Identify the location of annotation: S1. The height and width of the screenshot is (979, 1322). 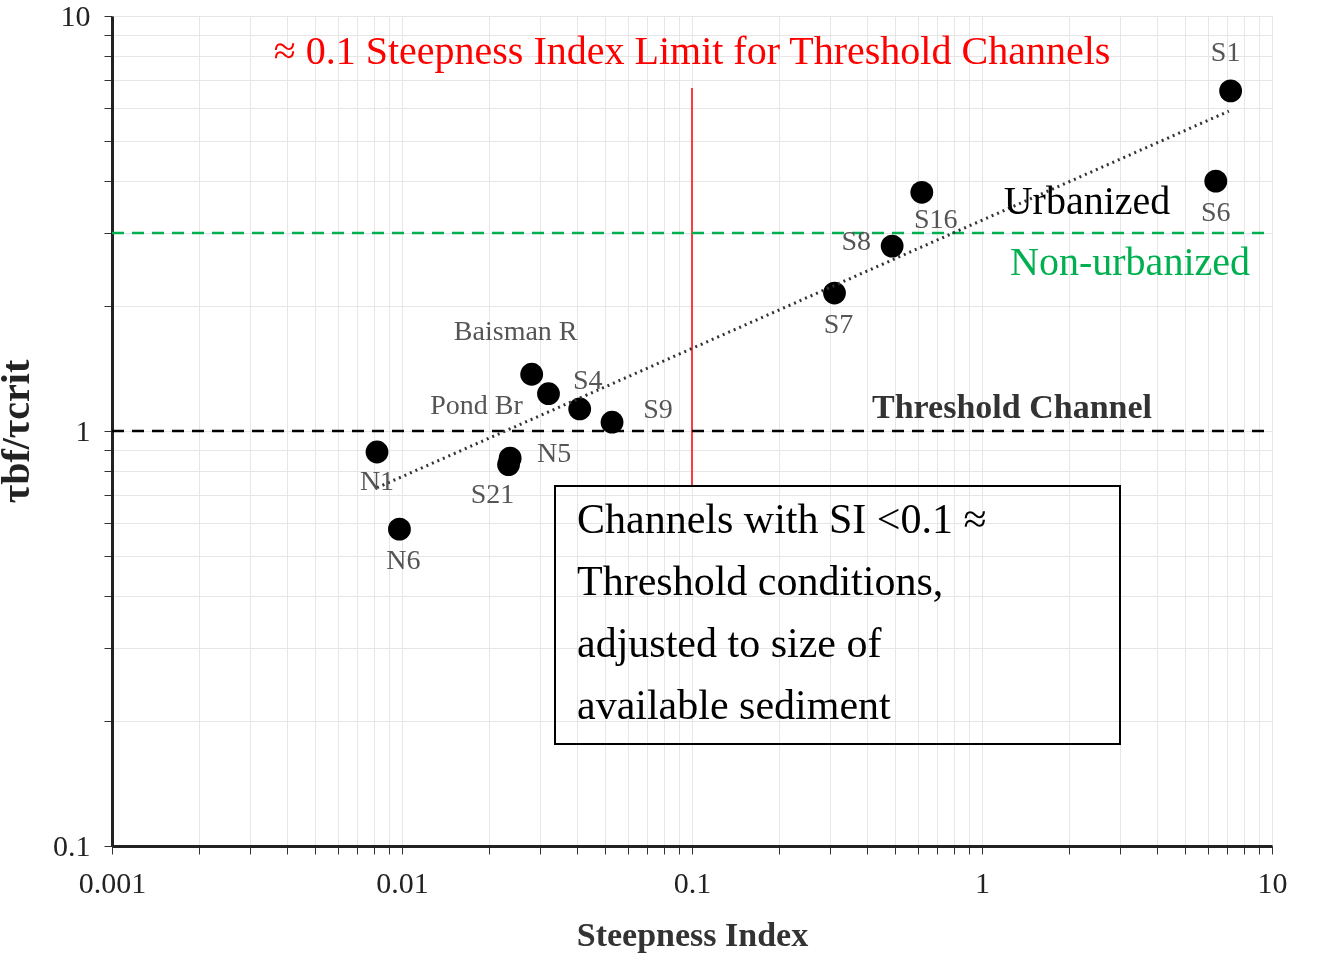
(1225, 51).